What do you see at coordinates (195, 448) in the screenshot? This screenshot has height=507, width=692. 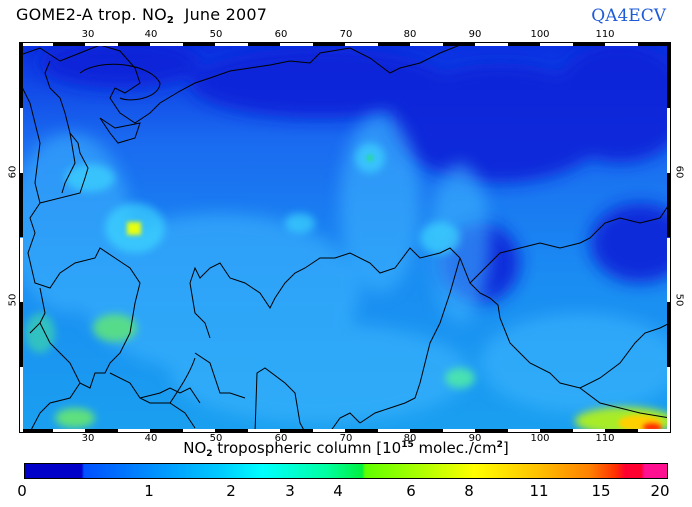 I see `colorbar-label-text: NO` at bounding box center [195, 448].